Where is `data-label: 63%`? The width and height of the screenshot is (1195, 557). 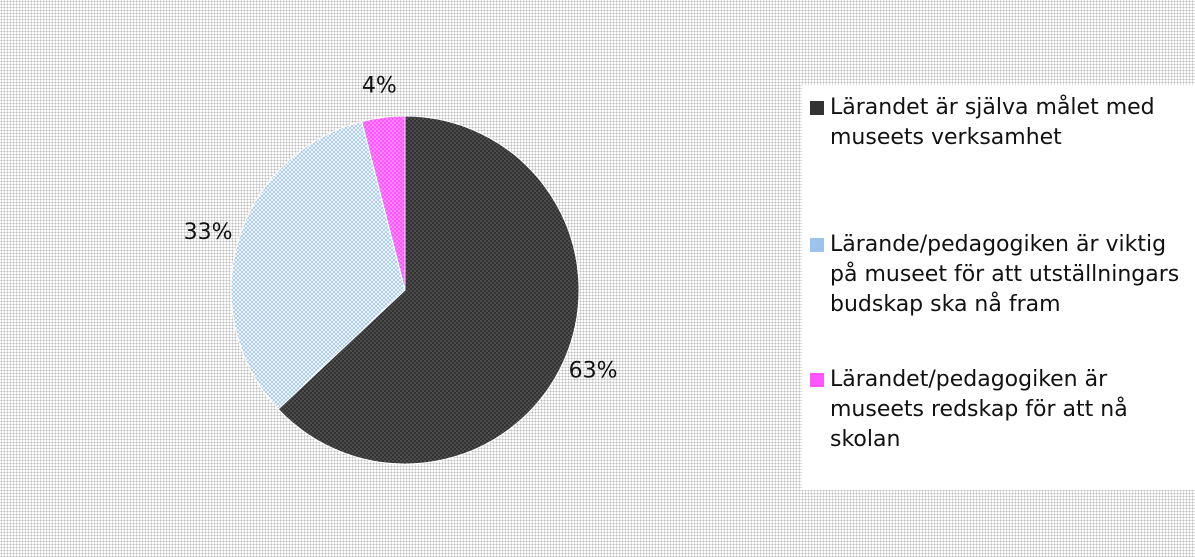
data-label: 63% is located at coordinates (593, 370).